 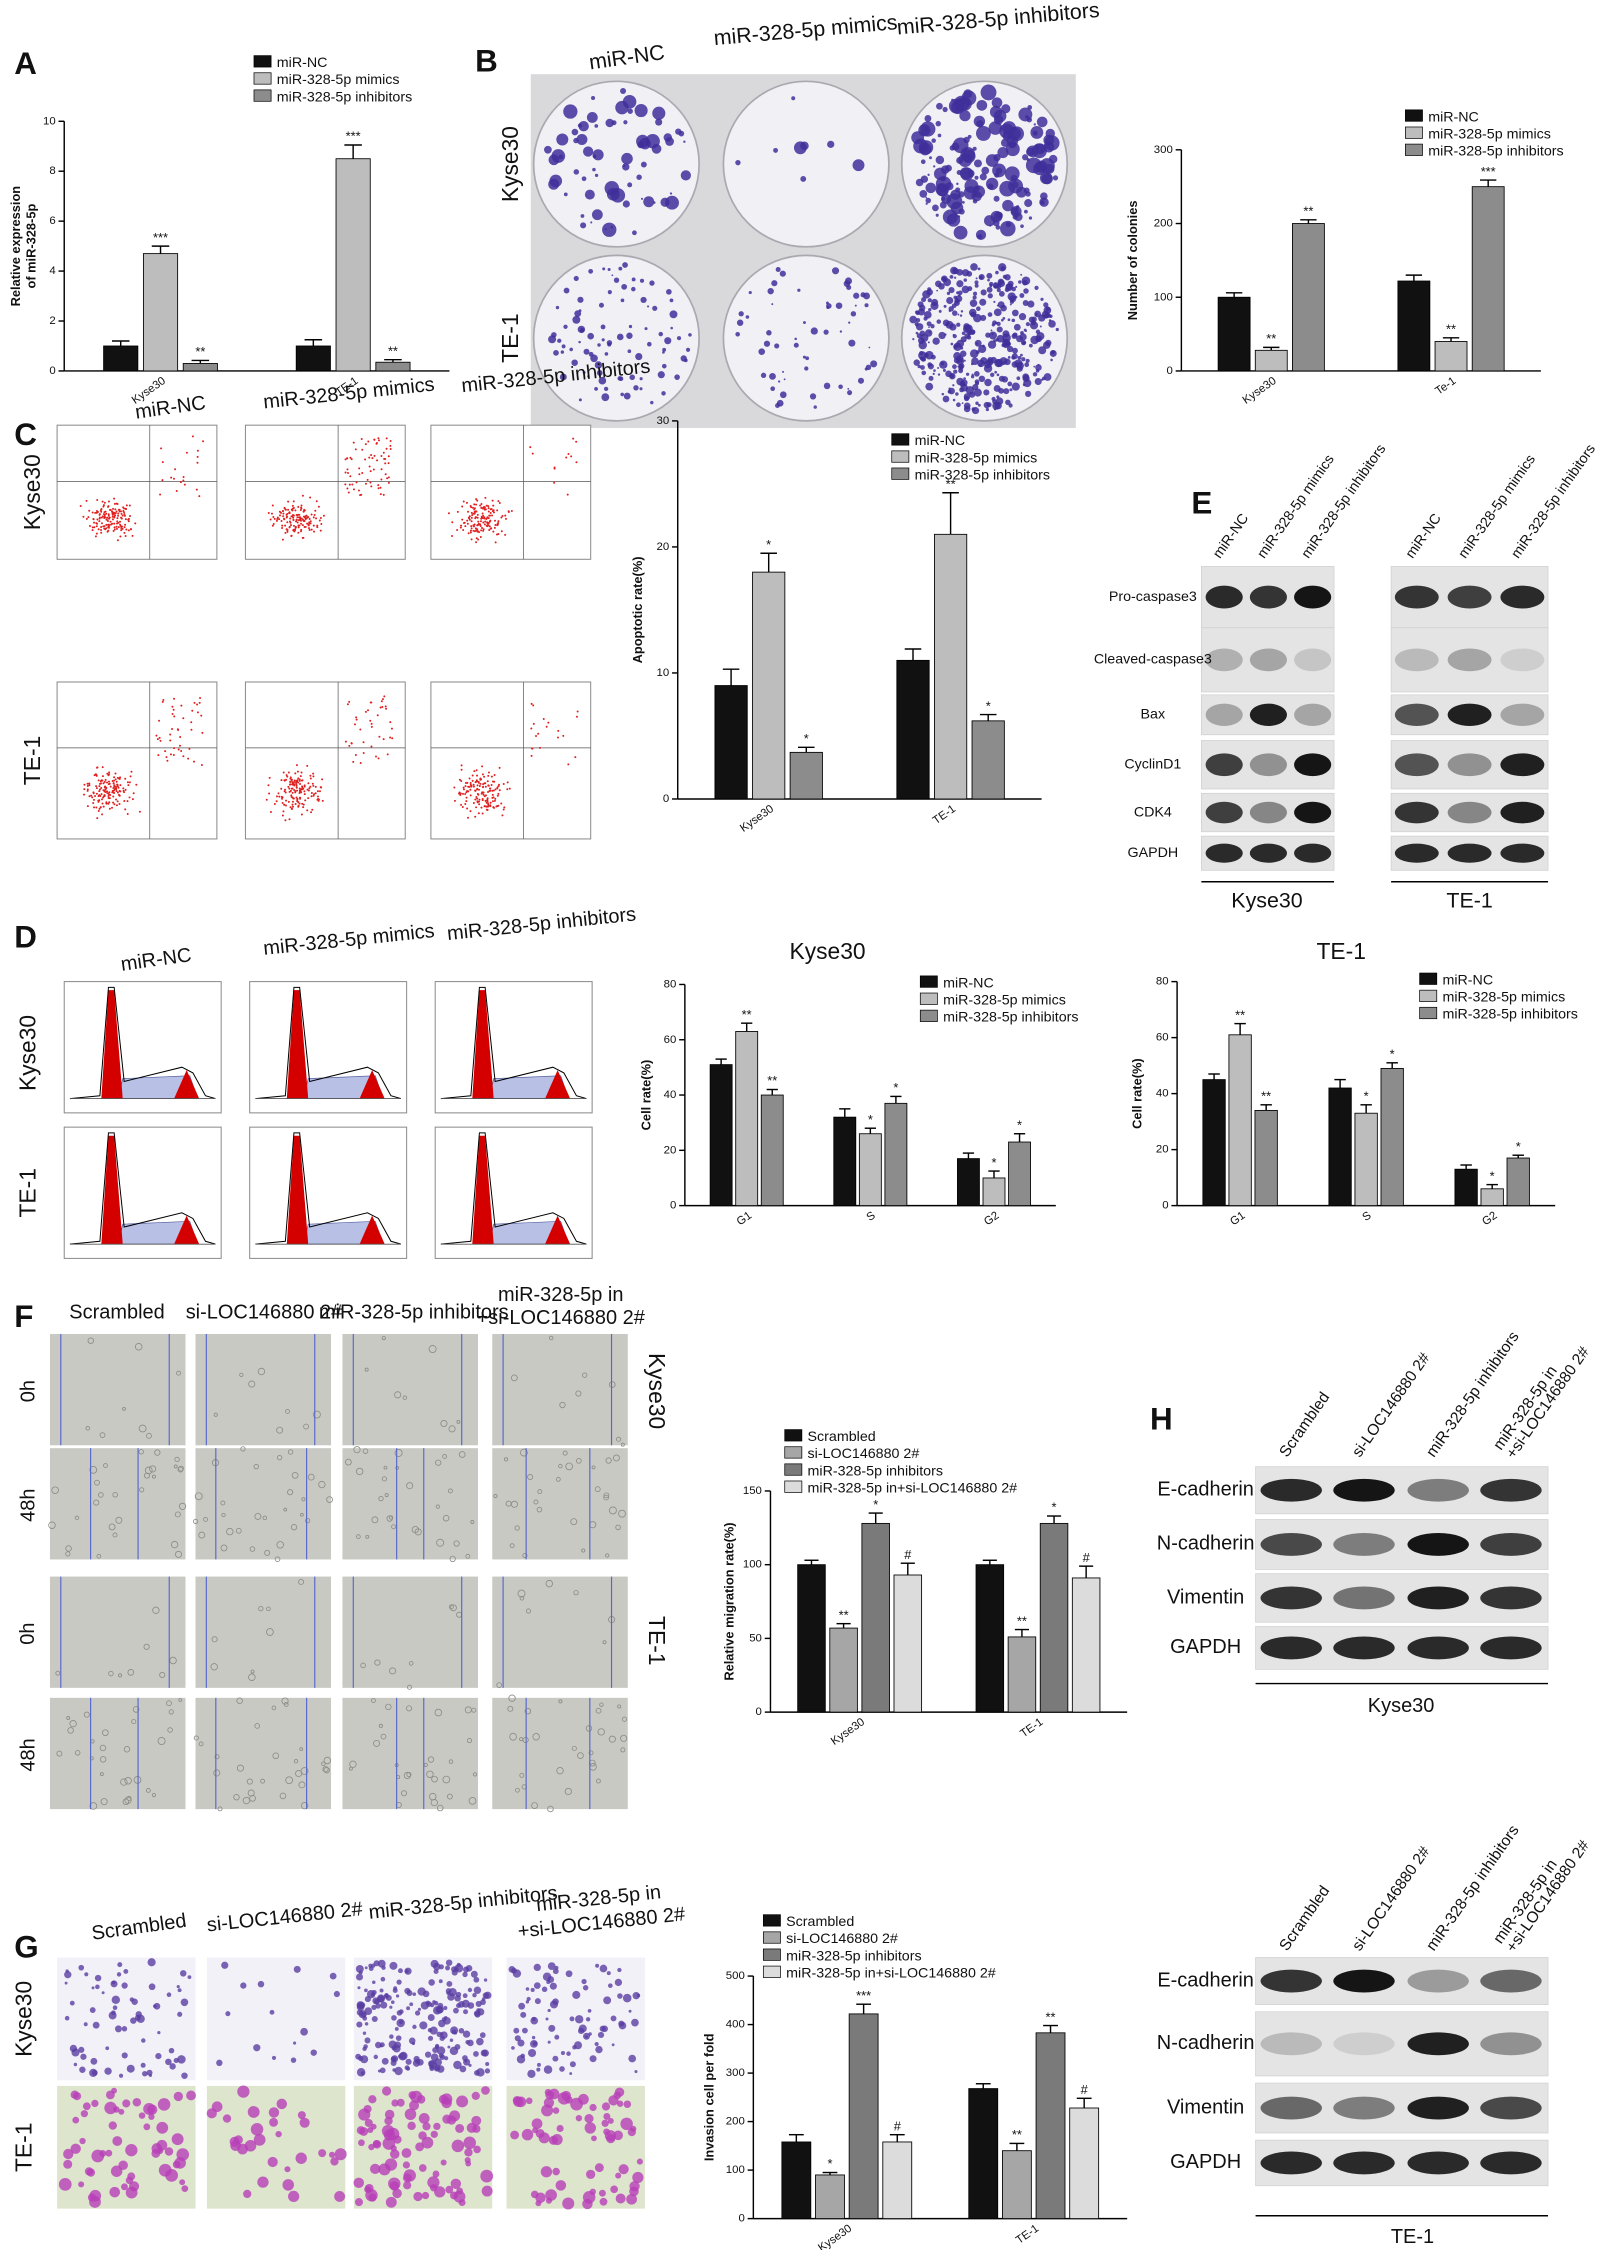 I want to click on legend-label: Scrambled, so click(x=820, y=1922).